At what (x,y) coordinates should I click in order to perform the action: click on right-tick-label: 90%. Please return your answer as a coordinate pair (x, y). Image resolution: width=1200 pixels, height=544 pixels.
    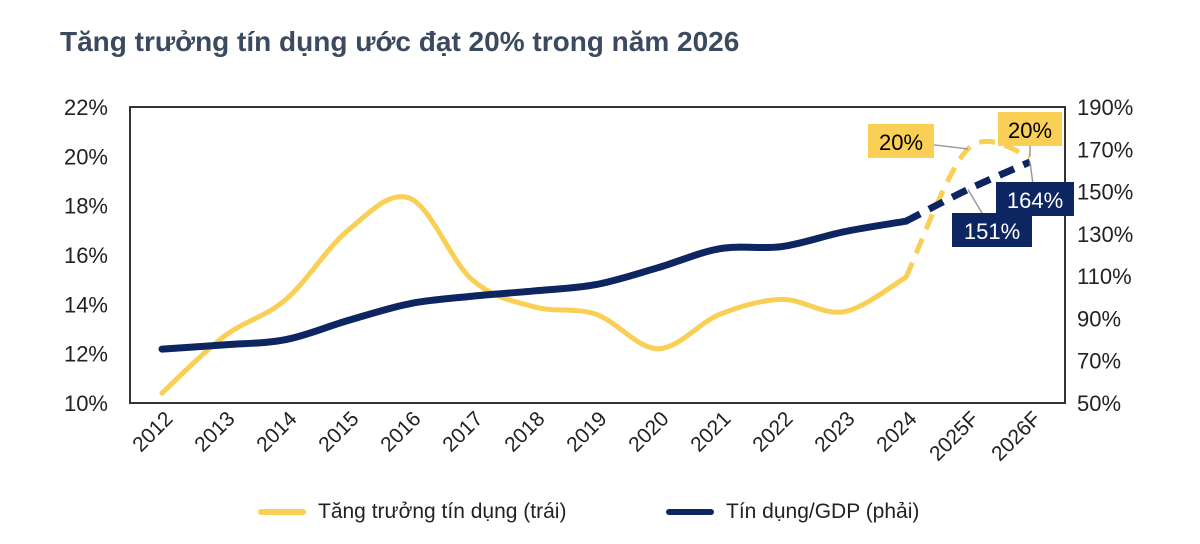
    Looking at the image, I should click on (1099, 318).